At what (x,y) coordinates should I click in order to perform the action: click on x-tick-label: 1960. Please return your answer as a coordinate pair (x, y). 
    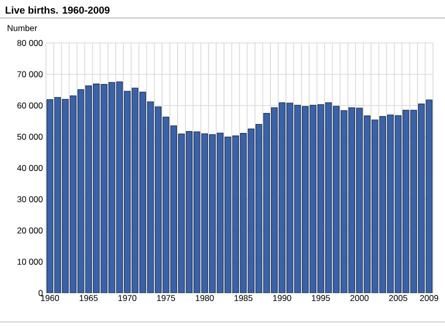
    Looking at the image, I should click on (50, 298).